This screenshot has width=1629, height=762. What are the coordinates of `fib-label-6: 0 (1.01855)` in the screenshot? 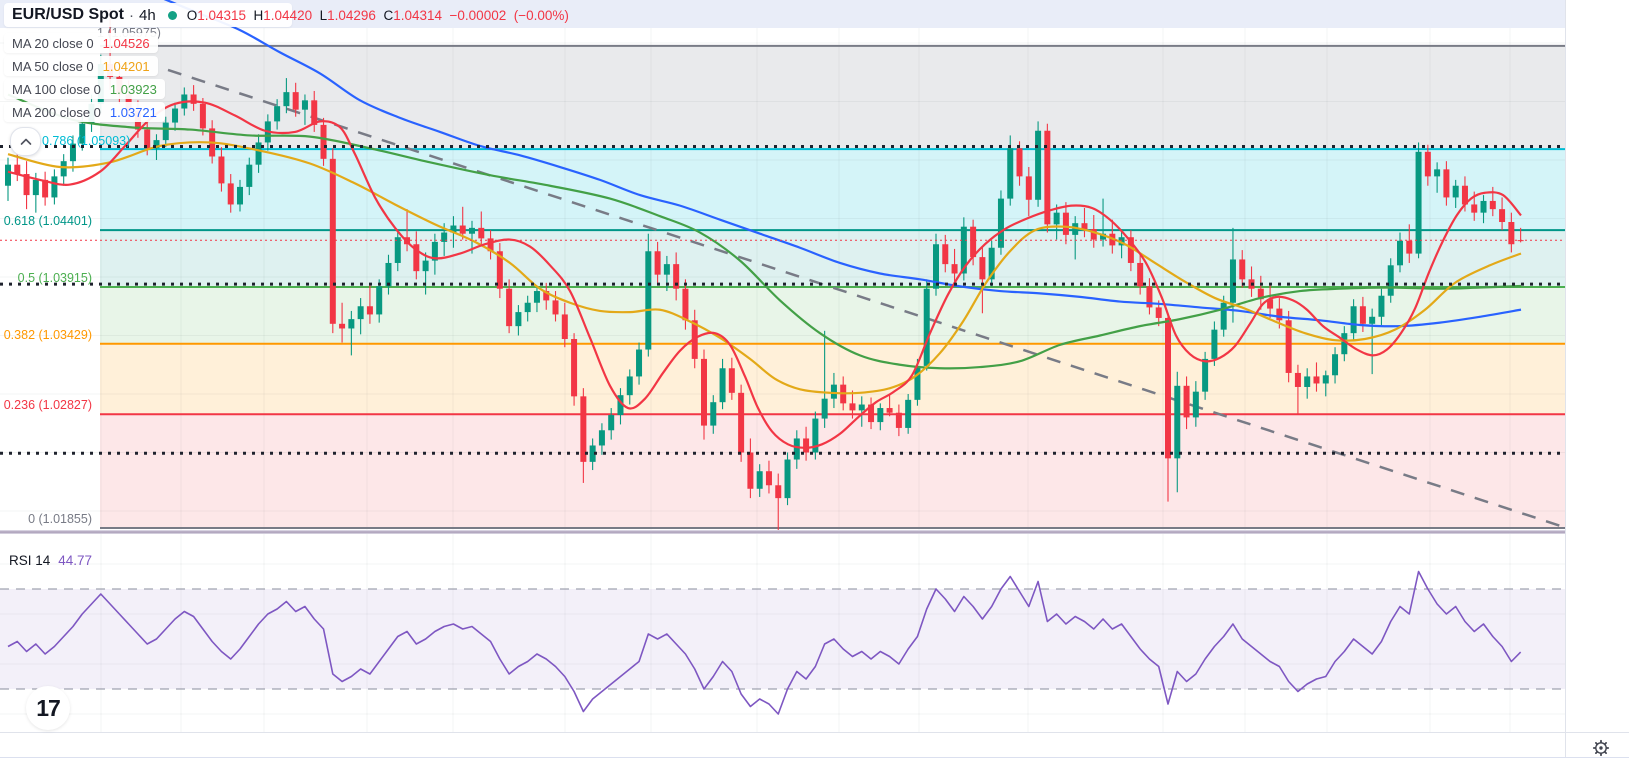 It's located at (60, 518).